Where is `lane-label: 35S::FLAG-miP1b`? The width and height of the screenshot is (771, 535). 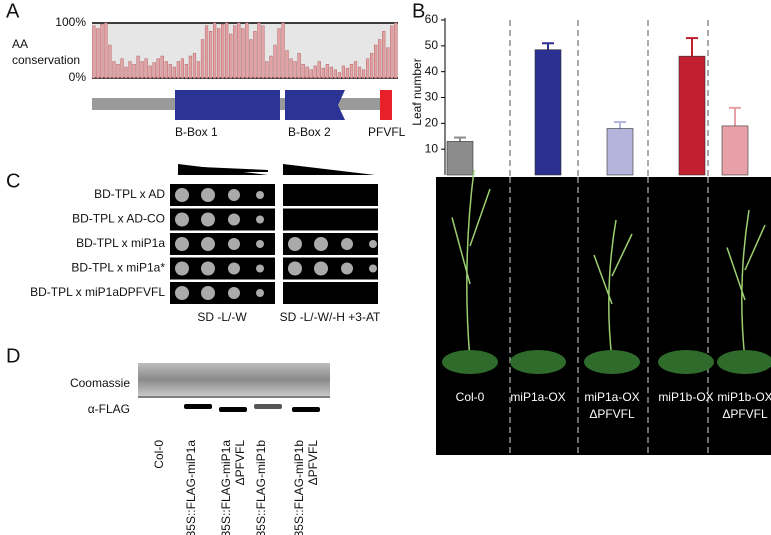 lane-label: 35S::FLAG-miP1b is located at coordinates (261, 487).